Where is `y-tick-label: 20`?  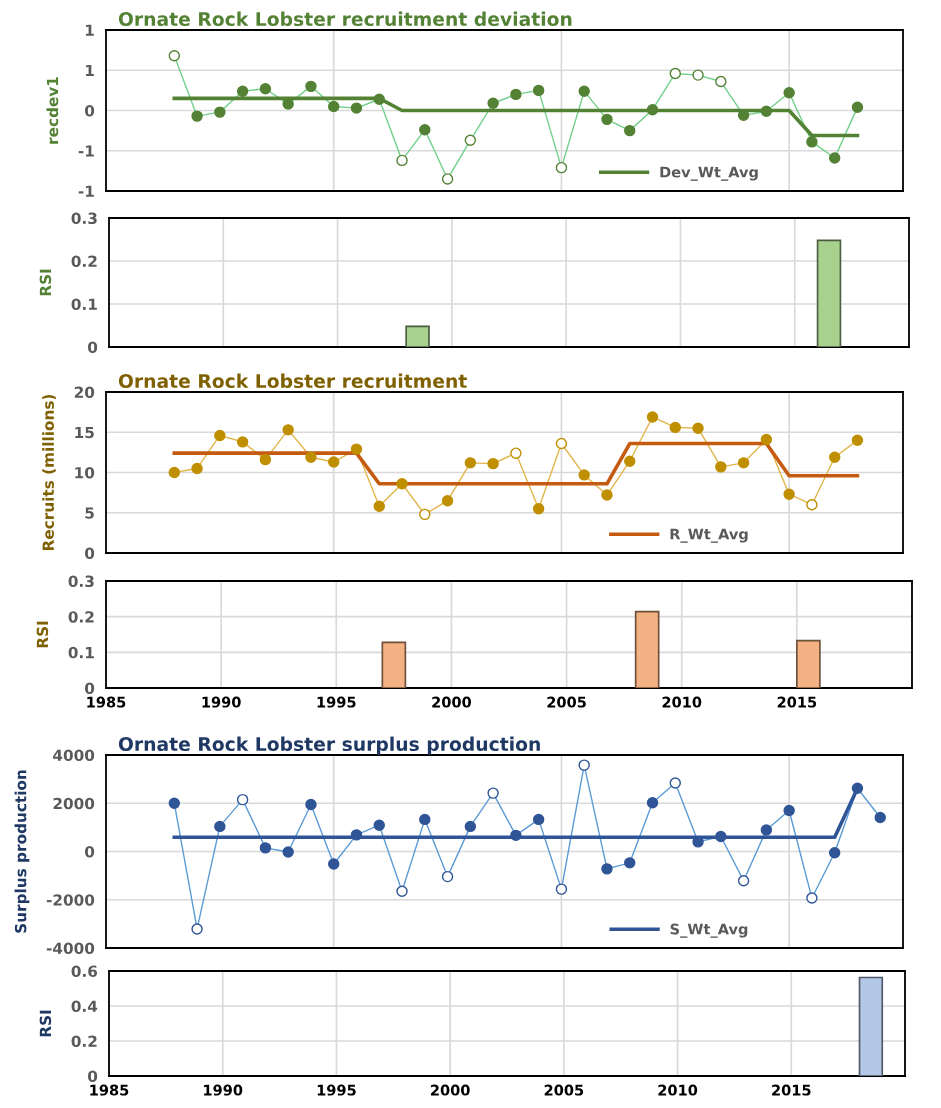 y-tick-label: 20 is located at coordinates (84, 392).